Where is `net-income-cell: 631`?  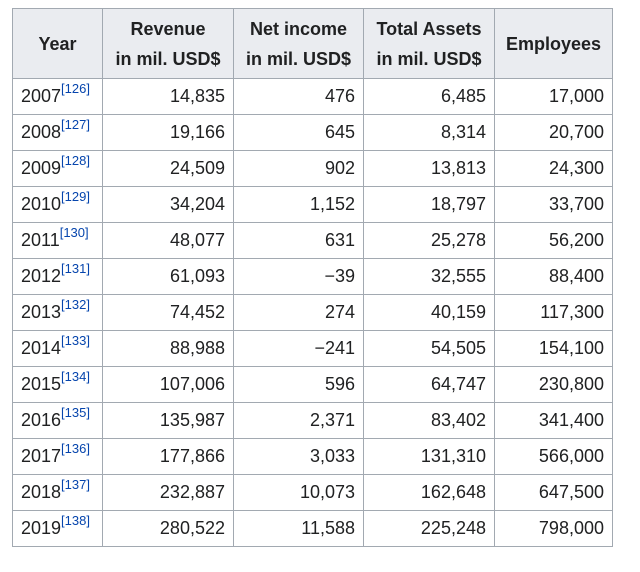 net-income-cell: 631 is located at coordinates (298, 240).